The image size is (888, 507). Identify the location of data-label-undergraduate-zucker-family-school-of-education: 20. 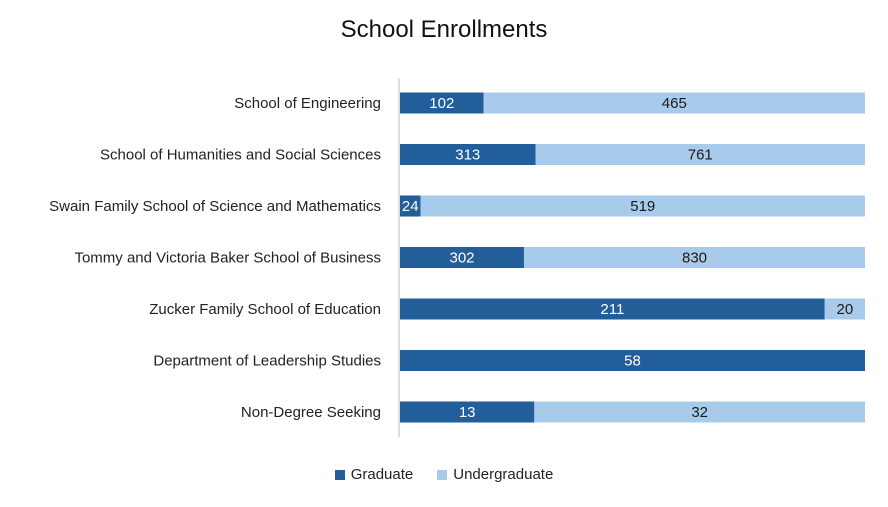
(845, 309).